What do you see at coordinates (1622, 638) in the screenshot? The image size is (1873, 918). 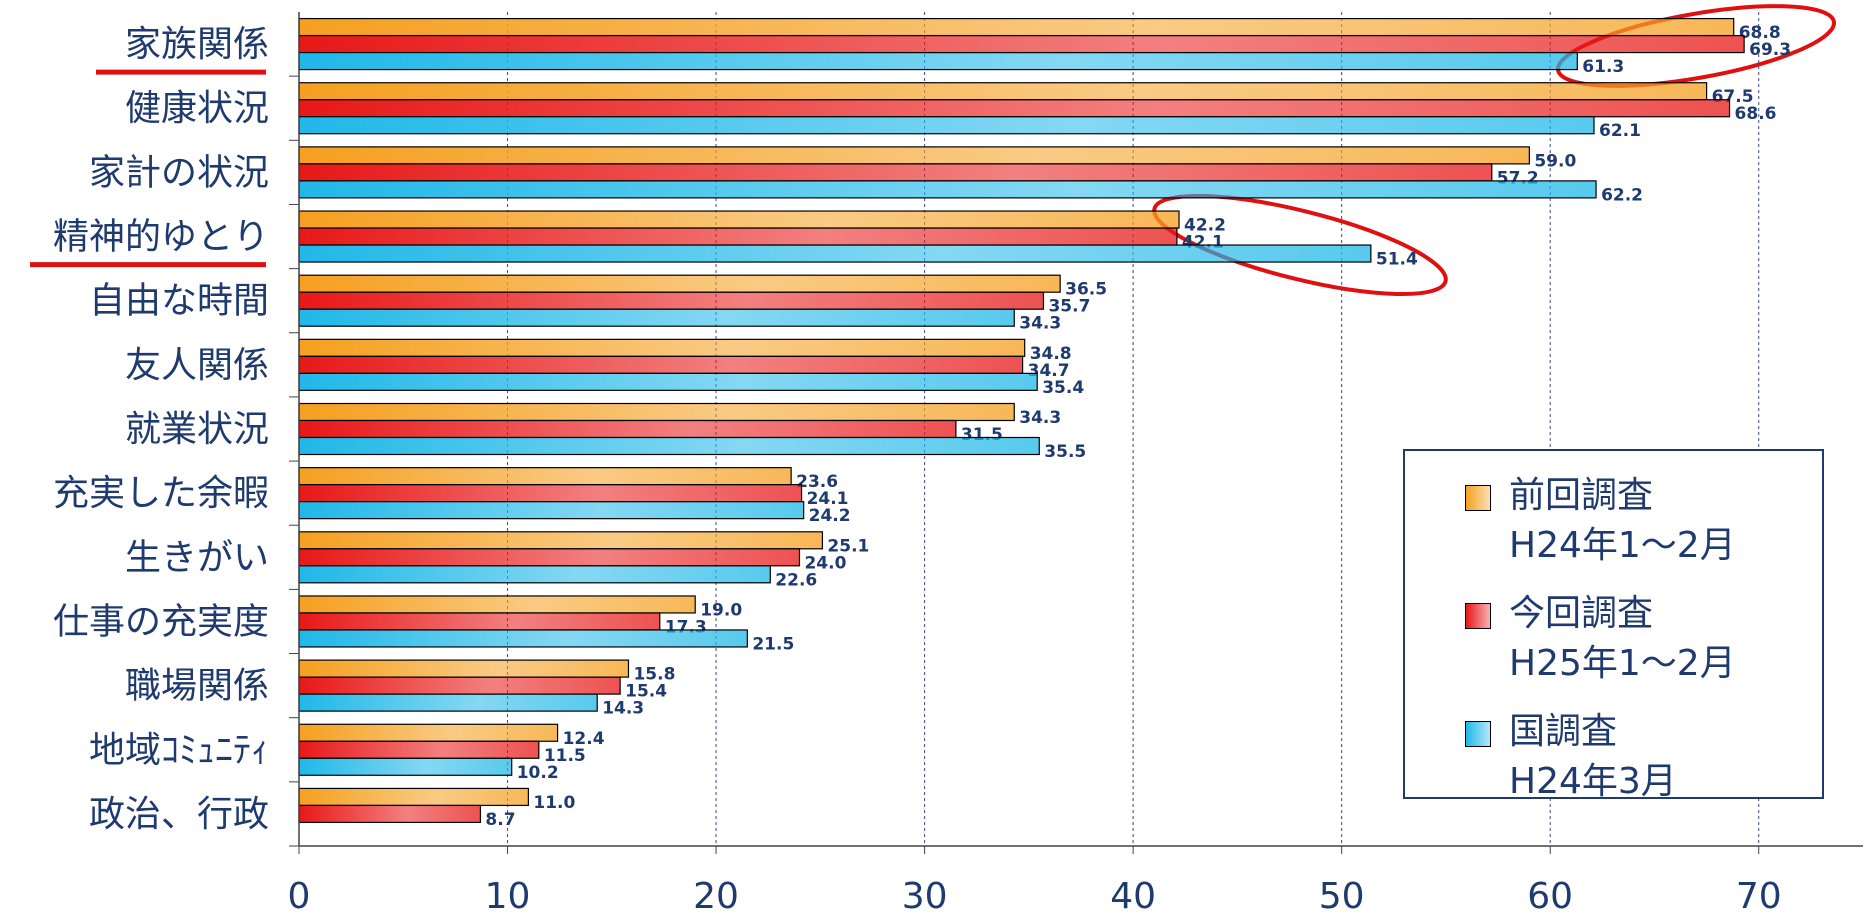 I see `legend-label: 今回調査 H25年1～2月` at bounding box center [1622, 638].